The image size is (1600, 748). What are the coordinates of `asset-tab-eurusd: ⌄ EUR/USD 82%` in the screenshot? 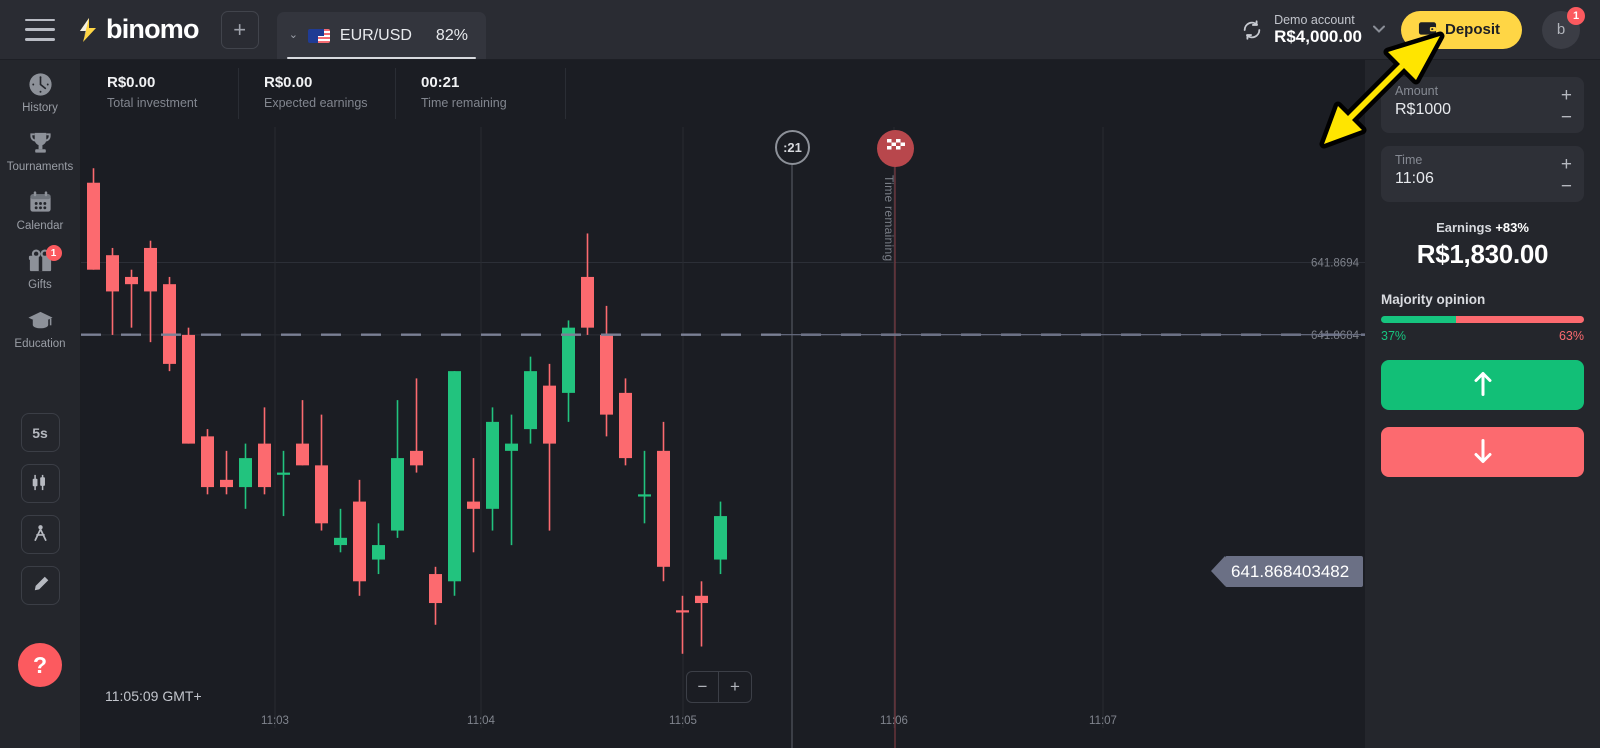 It's located at (381, 35).